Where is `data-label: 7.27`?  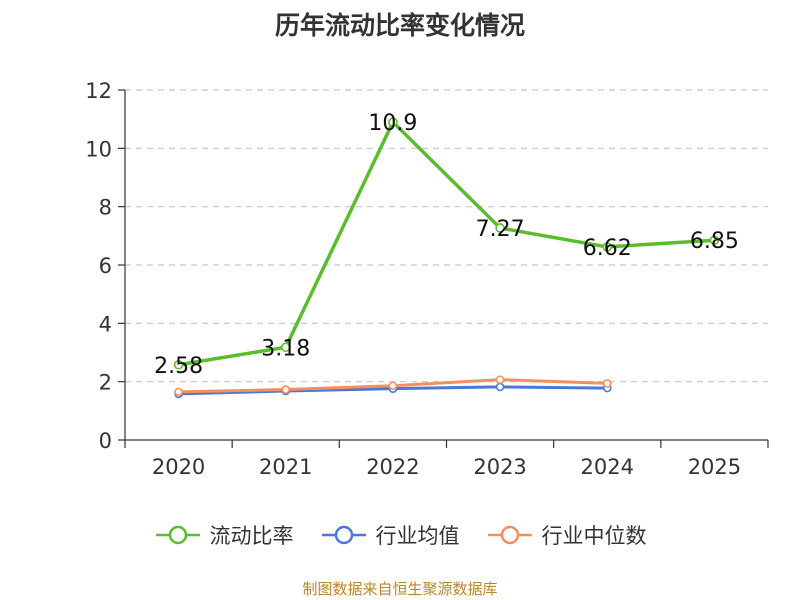 data-label: 7.27 is located at coordinates (500, 229).